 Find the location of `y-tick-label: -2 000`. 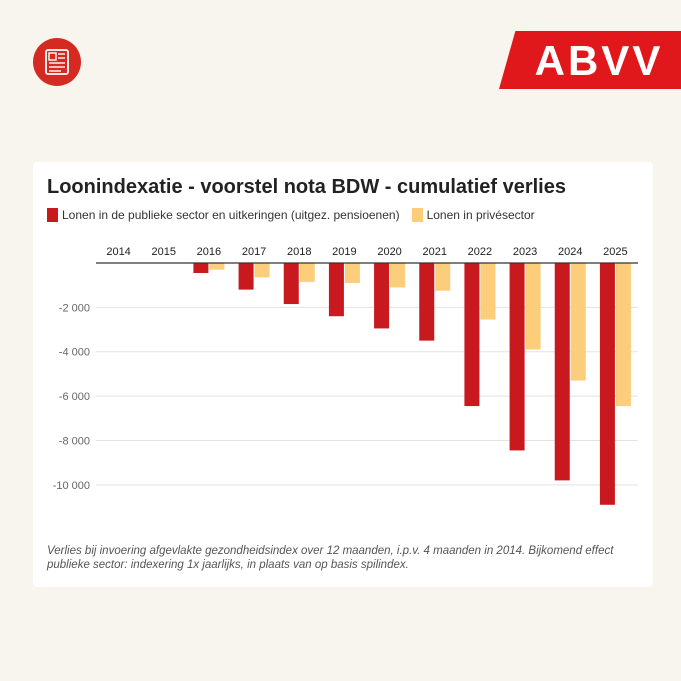

y-tick-label: -2 000 is located at coordinates (74, 308).